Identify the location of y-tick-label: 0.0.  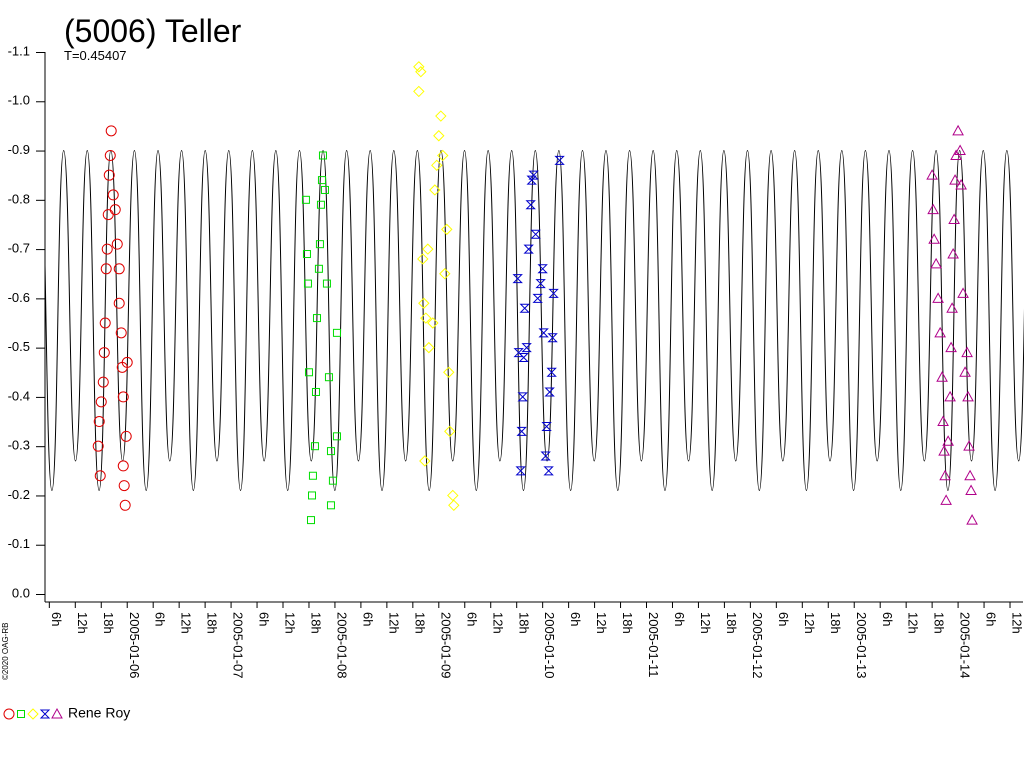
(21, 592).